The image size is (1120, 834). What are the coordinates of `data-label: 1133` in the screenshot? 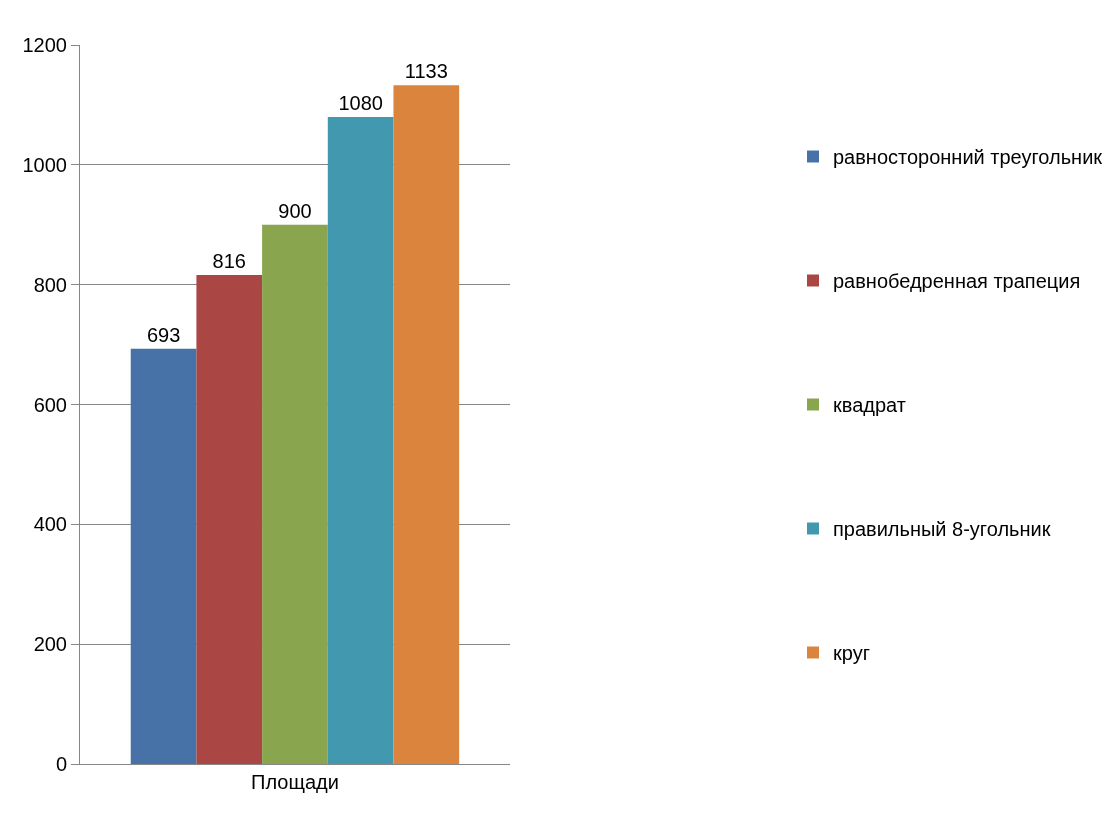 It's located at (426, 71).